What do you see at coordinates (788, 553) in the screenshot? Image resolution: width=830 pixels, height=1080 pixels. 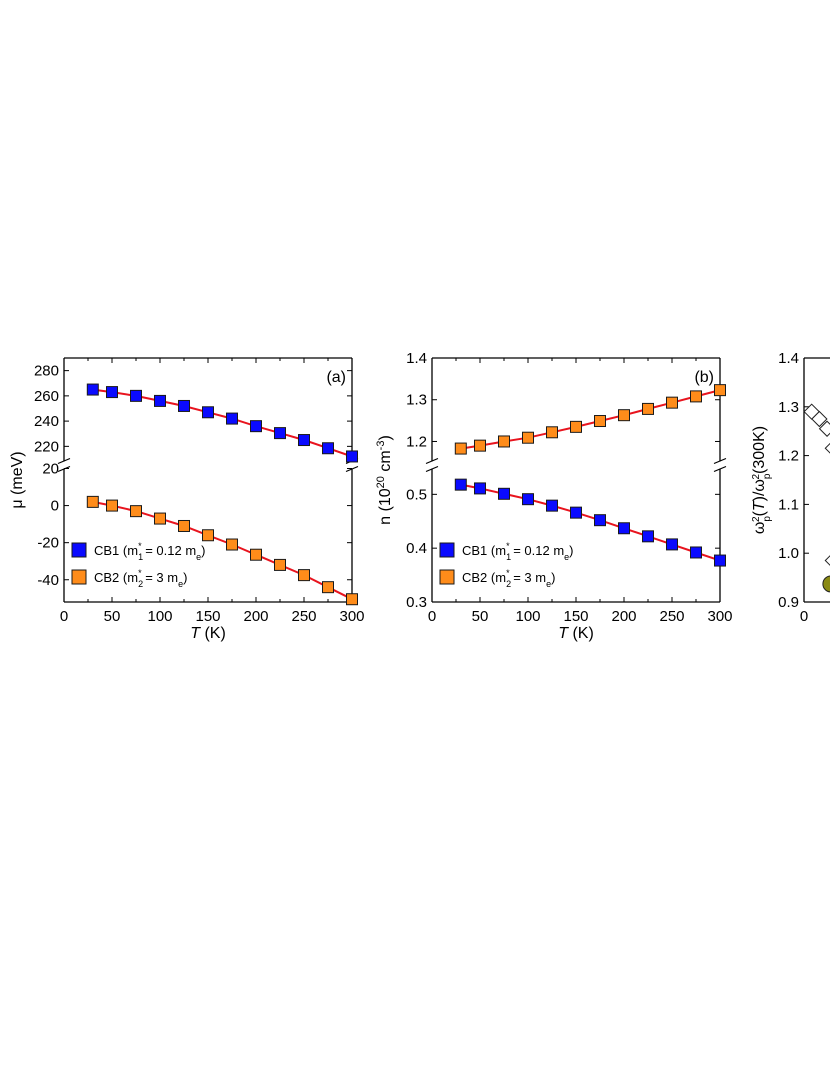 I see `y-tick-label: 1.0` at bounding box center [788, 553].